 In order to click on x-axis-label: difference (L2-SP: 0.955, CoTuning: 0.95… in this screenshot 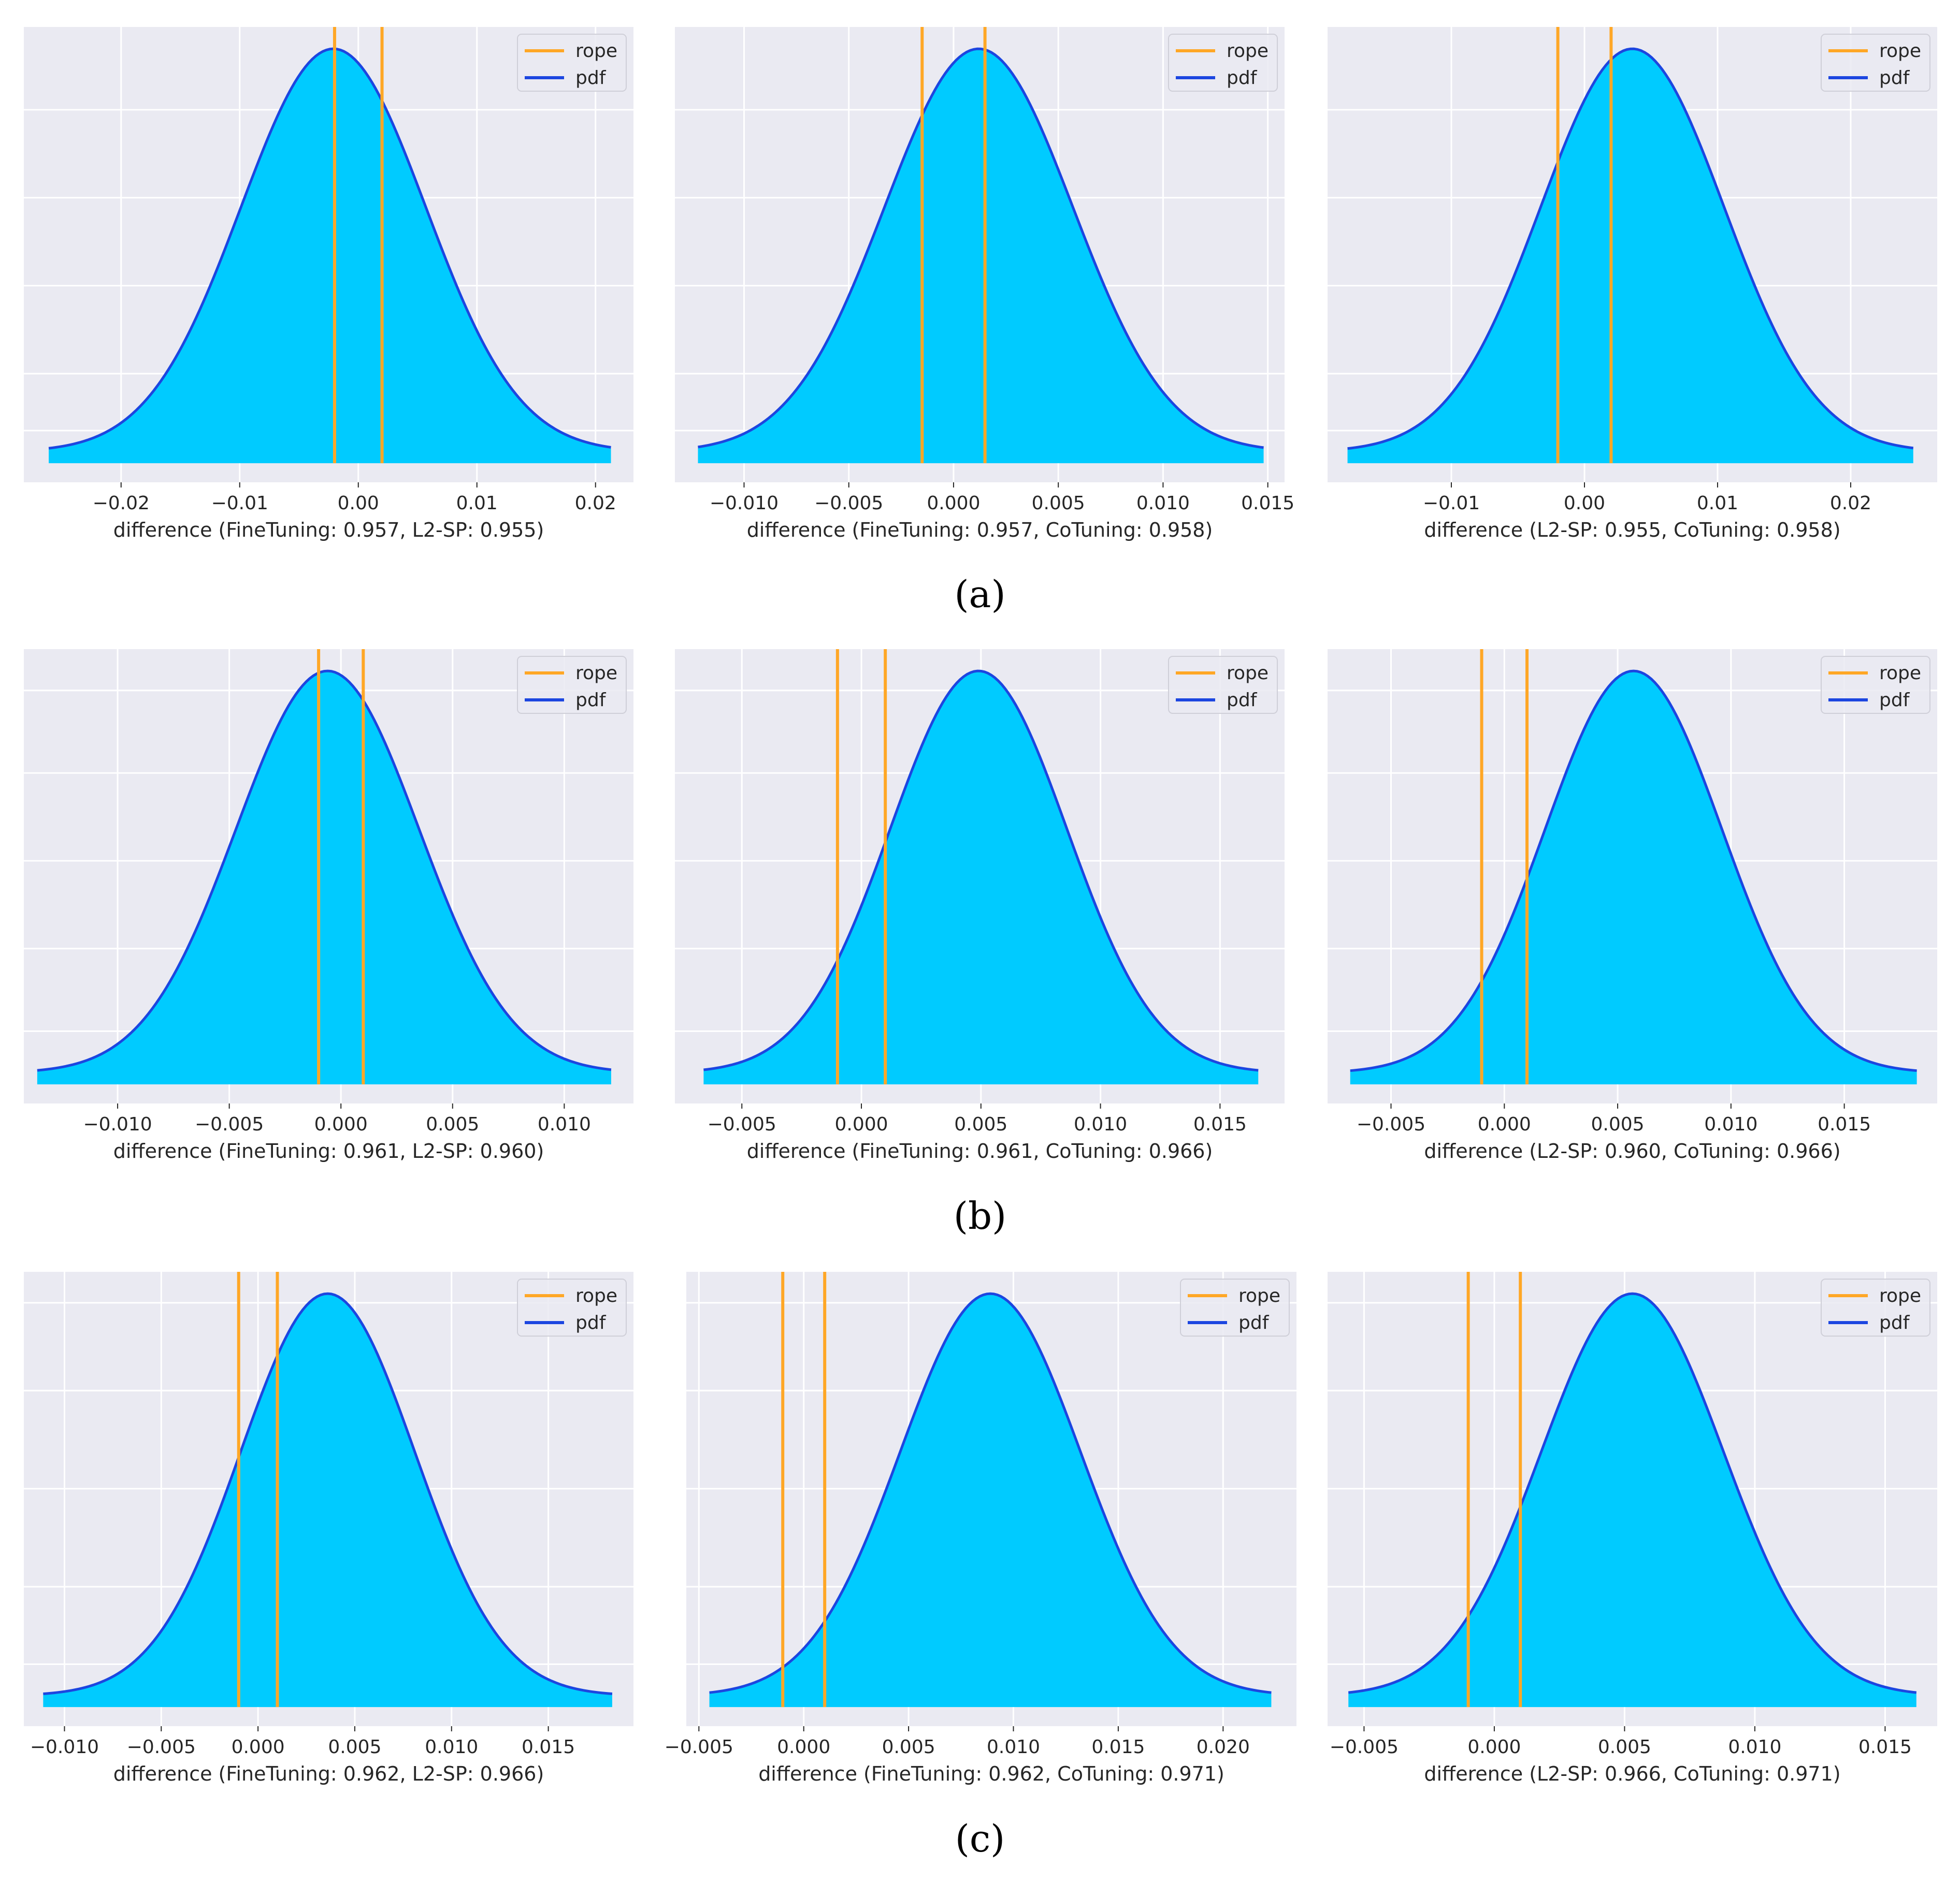, I will do `click(1632, 530)`.